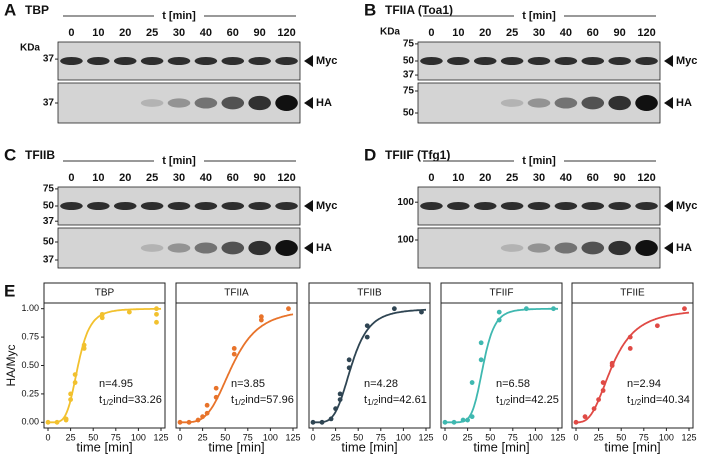  Describe the element at coordinates (405, 240) in the screenshot. I see `kda-marker: 100` at that location.